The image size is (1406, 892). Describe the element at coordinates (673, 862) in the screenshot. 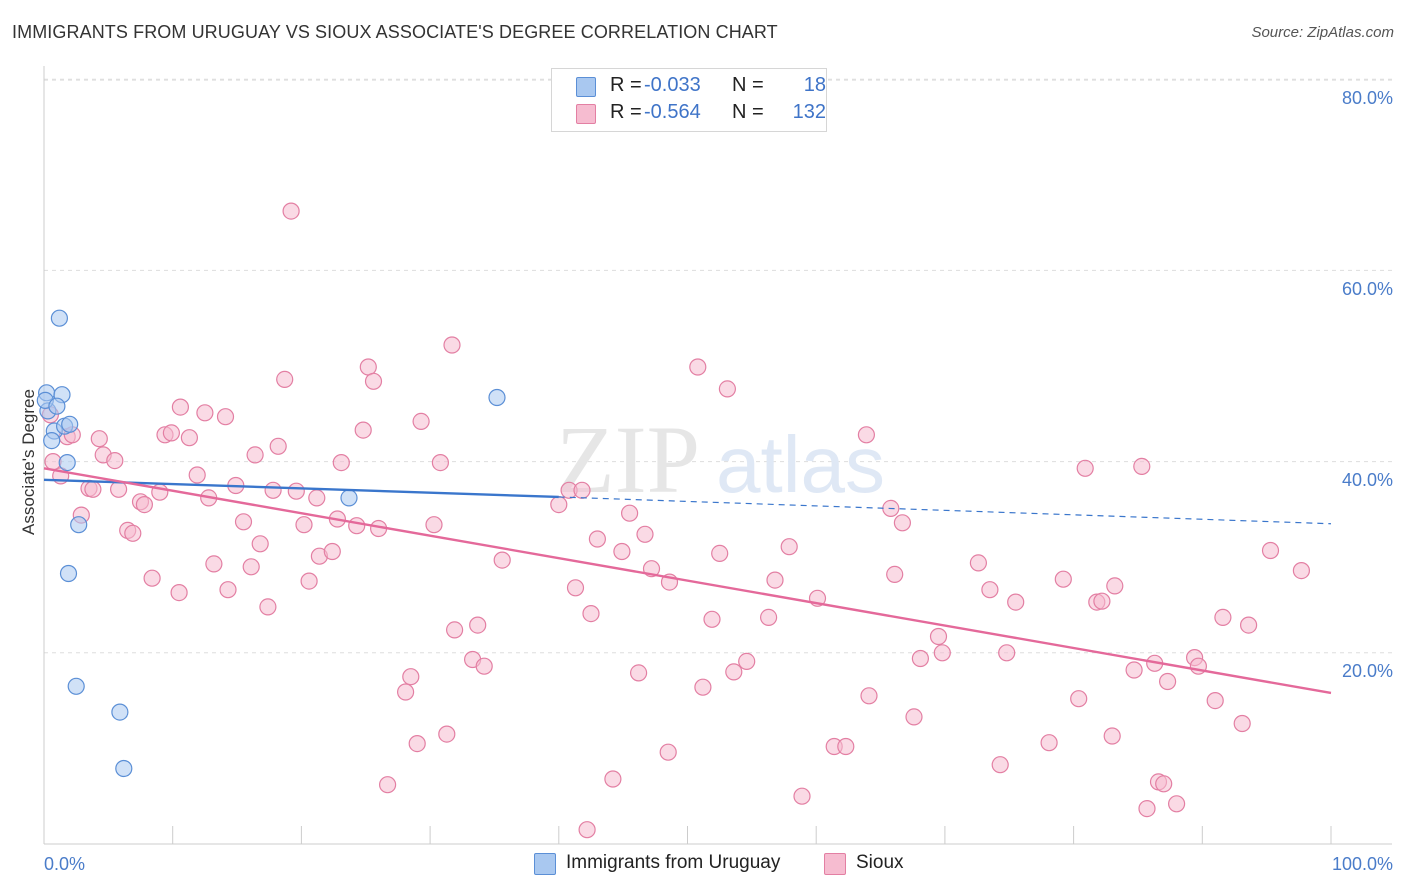

I see `legend-label: Immigrants from Uruguay` at that location.